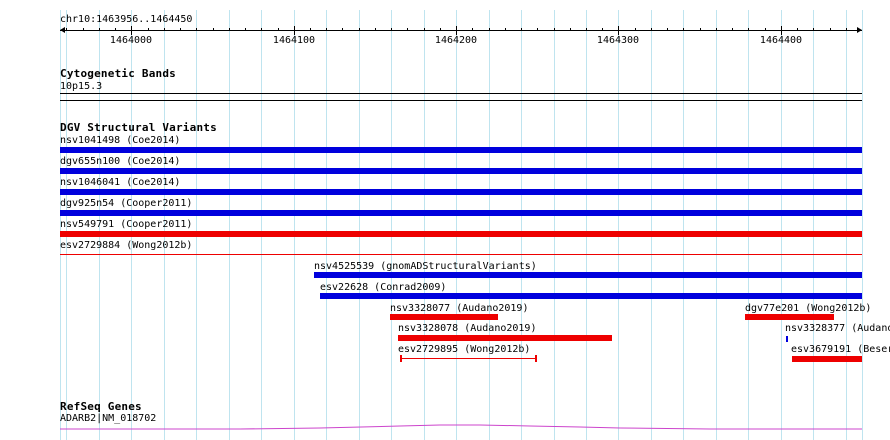 This screenshot has width=890, height=440. What do you see at coordinates (108, 418) in the screenshot?
I see `gene-label: ADARB2|NM_018702` at bounding box center [108, 418].